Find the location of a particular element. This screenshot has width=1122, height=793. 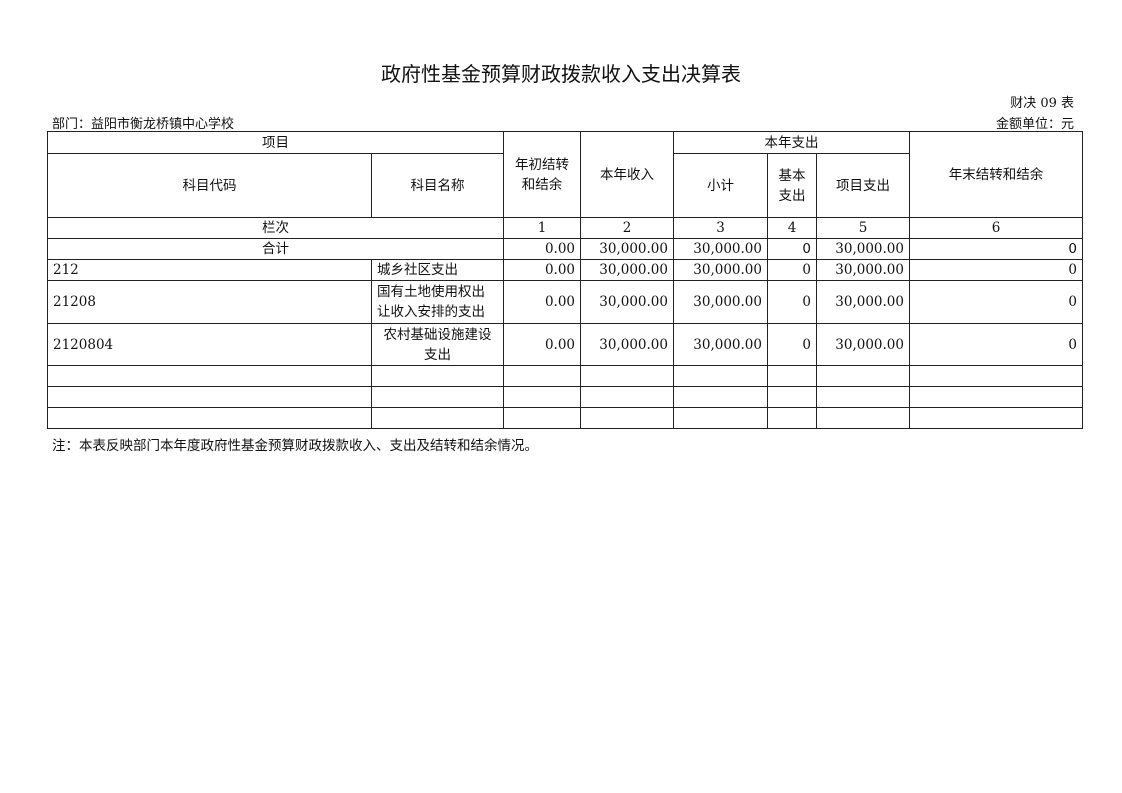

amount-unit: 金额单位：元 is located at coordinates (1034, 124).